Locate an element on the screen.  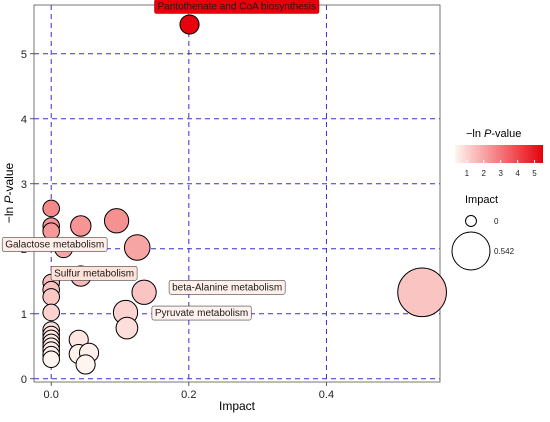
legend: −ln P-value 1 2 3 4 5 Impact 0 0.542 is located at coordinates (497, 199).